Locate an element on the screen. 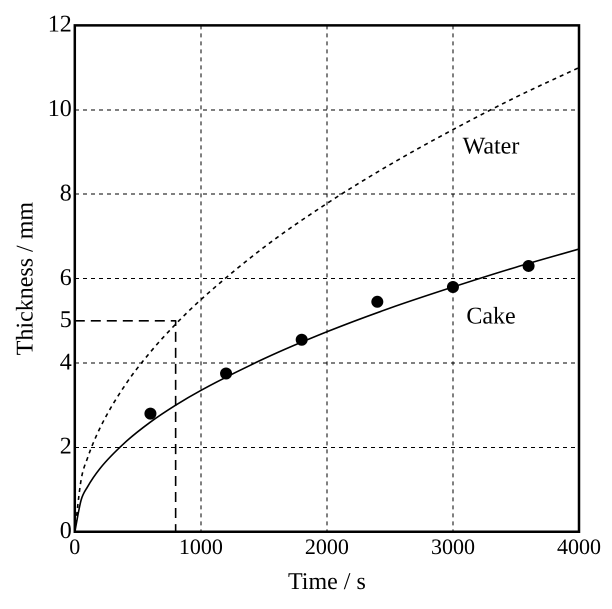  y-axis-title: Thickness / mm is located at coordinates (25, 279).